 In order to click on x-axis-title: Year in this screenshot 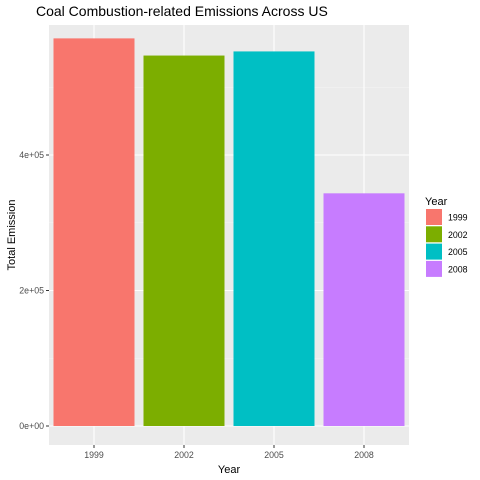, I will do `click(229, 470)`.